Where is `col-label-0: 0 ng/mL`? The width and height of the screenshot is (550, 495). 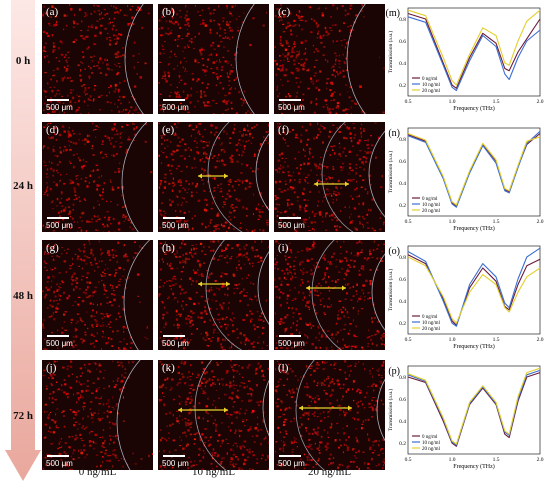 col-label-0: 0 ng/mL is located at coordinates (97, 472).